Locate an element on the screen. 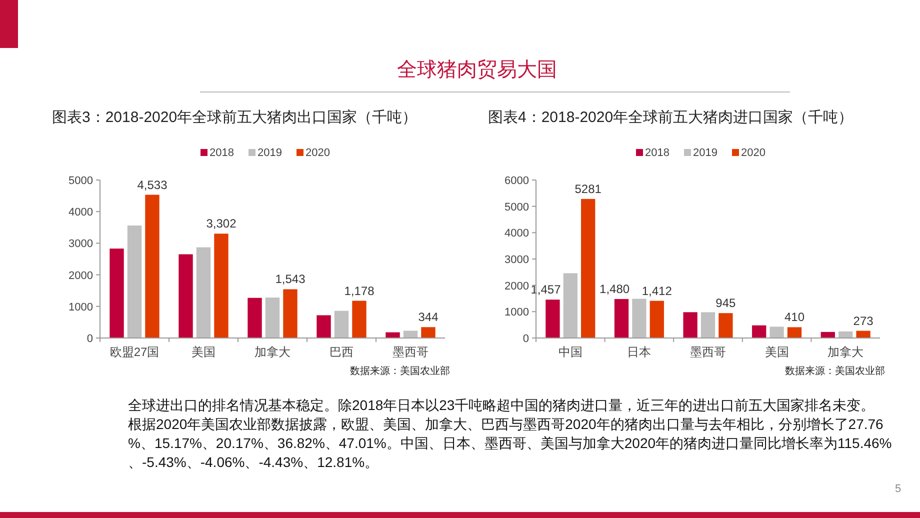 The image size is (920, 518). x-tick-label: 中国 is located at coordinates (570, 352).